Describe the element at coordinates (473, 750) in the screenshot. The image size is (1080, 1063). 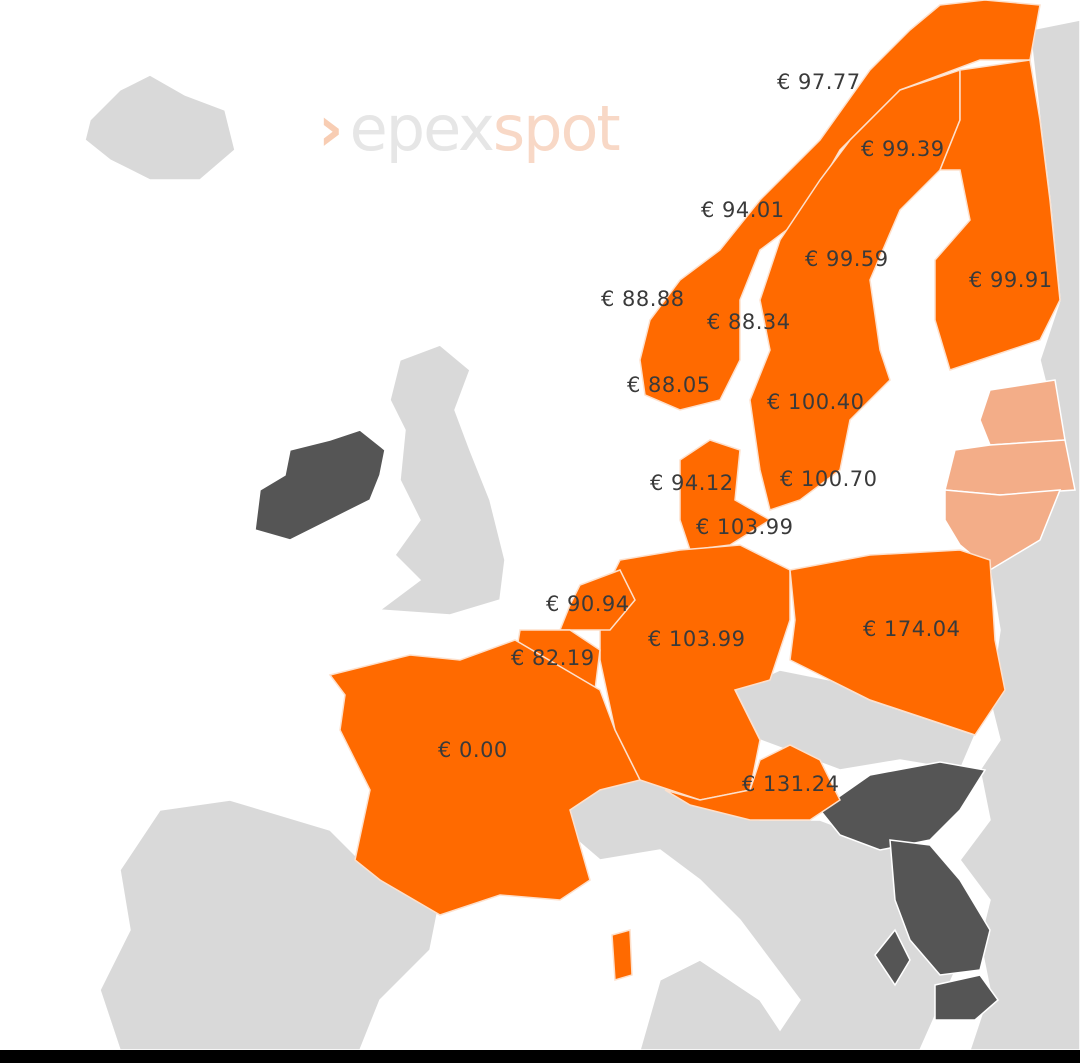
I see `price-label-fr: € 0.00` at that location.